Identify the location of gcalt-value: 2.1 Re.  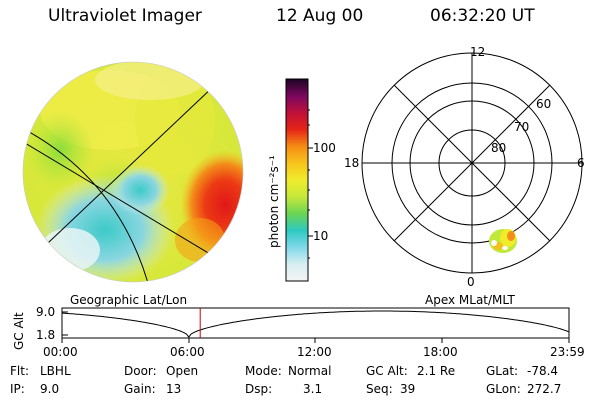
(436, 371).